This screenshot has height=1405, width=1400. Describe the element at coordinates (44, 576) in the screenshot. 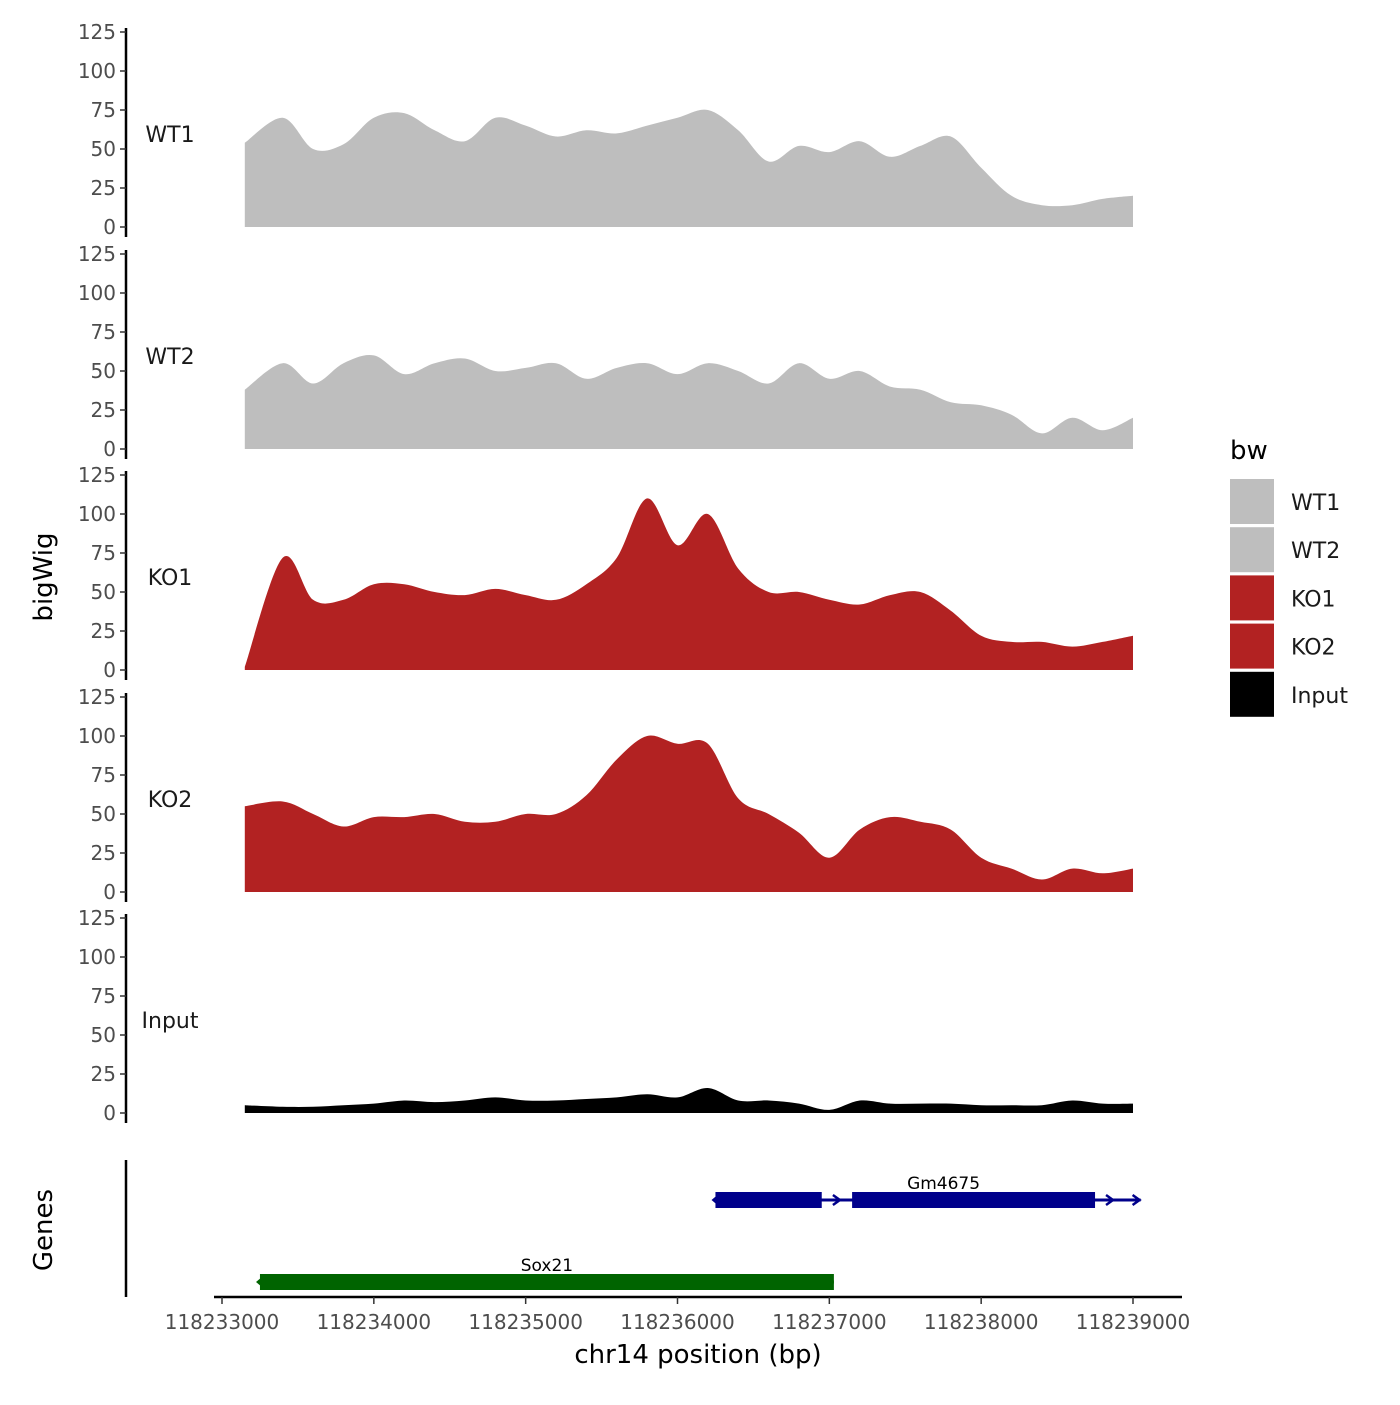

I see `y-axis-title: bigWig` at that location.